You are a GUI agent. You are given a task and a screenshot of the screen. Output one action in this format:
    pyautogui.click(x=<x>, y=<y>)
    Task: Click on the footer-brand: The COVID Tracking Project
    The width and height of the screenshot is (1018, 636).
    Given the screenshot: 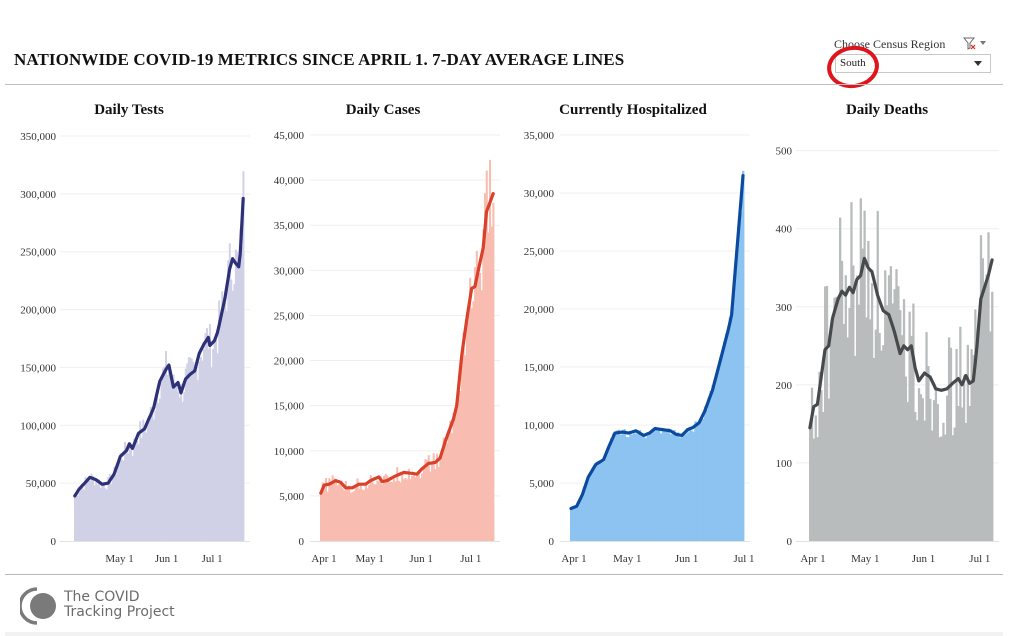 What is the action you would take?
    pyautogui.click(x=119, y=605)
    